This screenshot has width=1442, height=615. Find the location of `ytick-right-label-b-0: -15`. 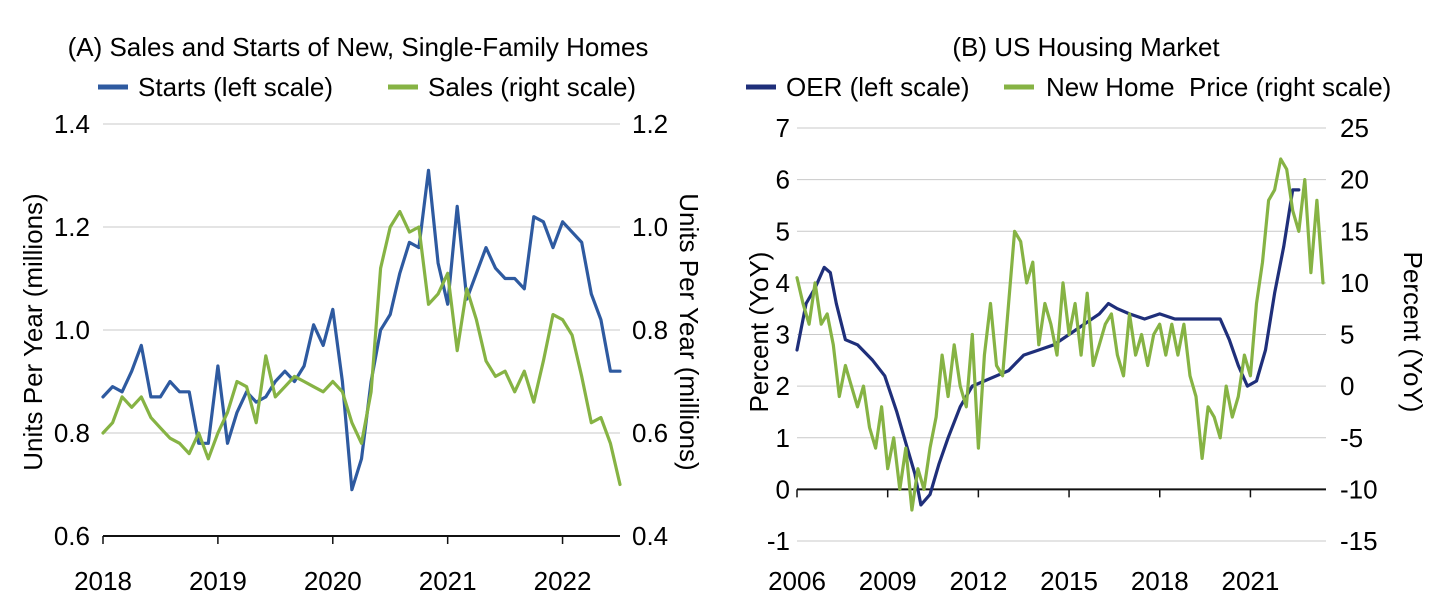

ytick-right-label-b-0: -15 is located at coordinates (1359, 541).